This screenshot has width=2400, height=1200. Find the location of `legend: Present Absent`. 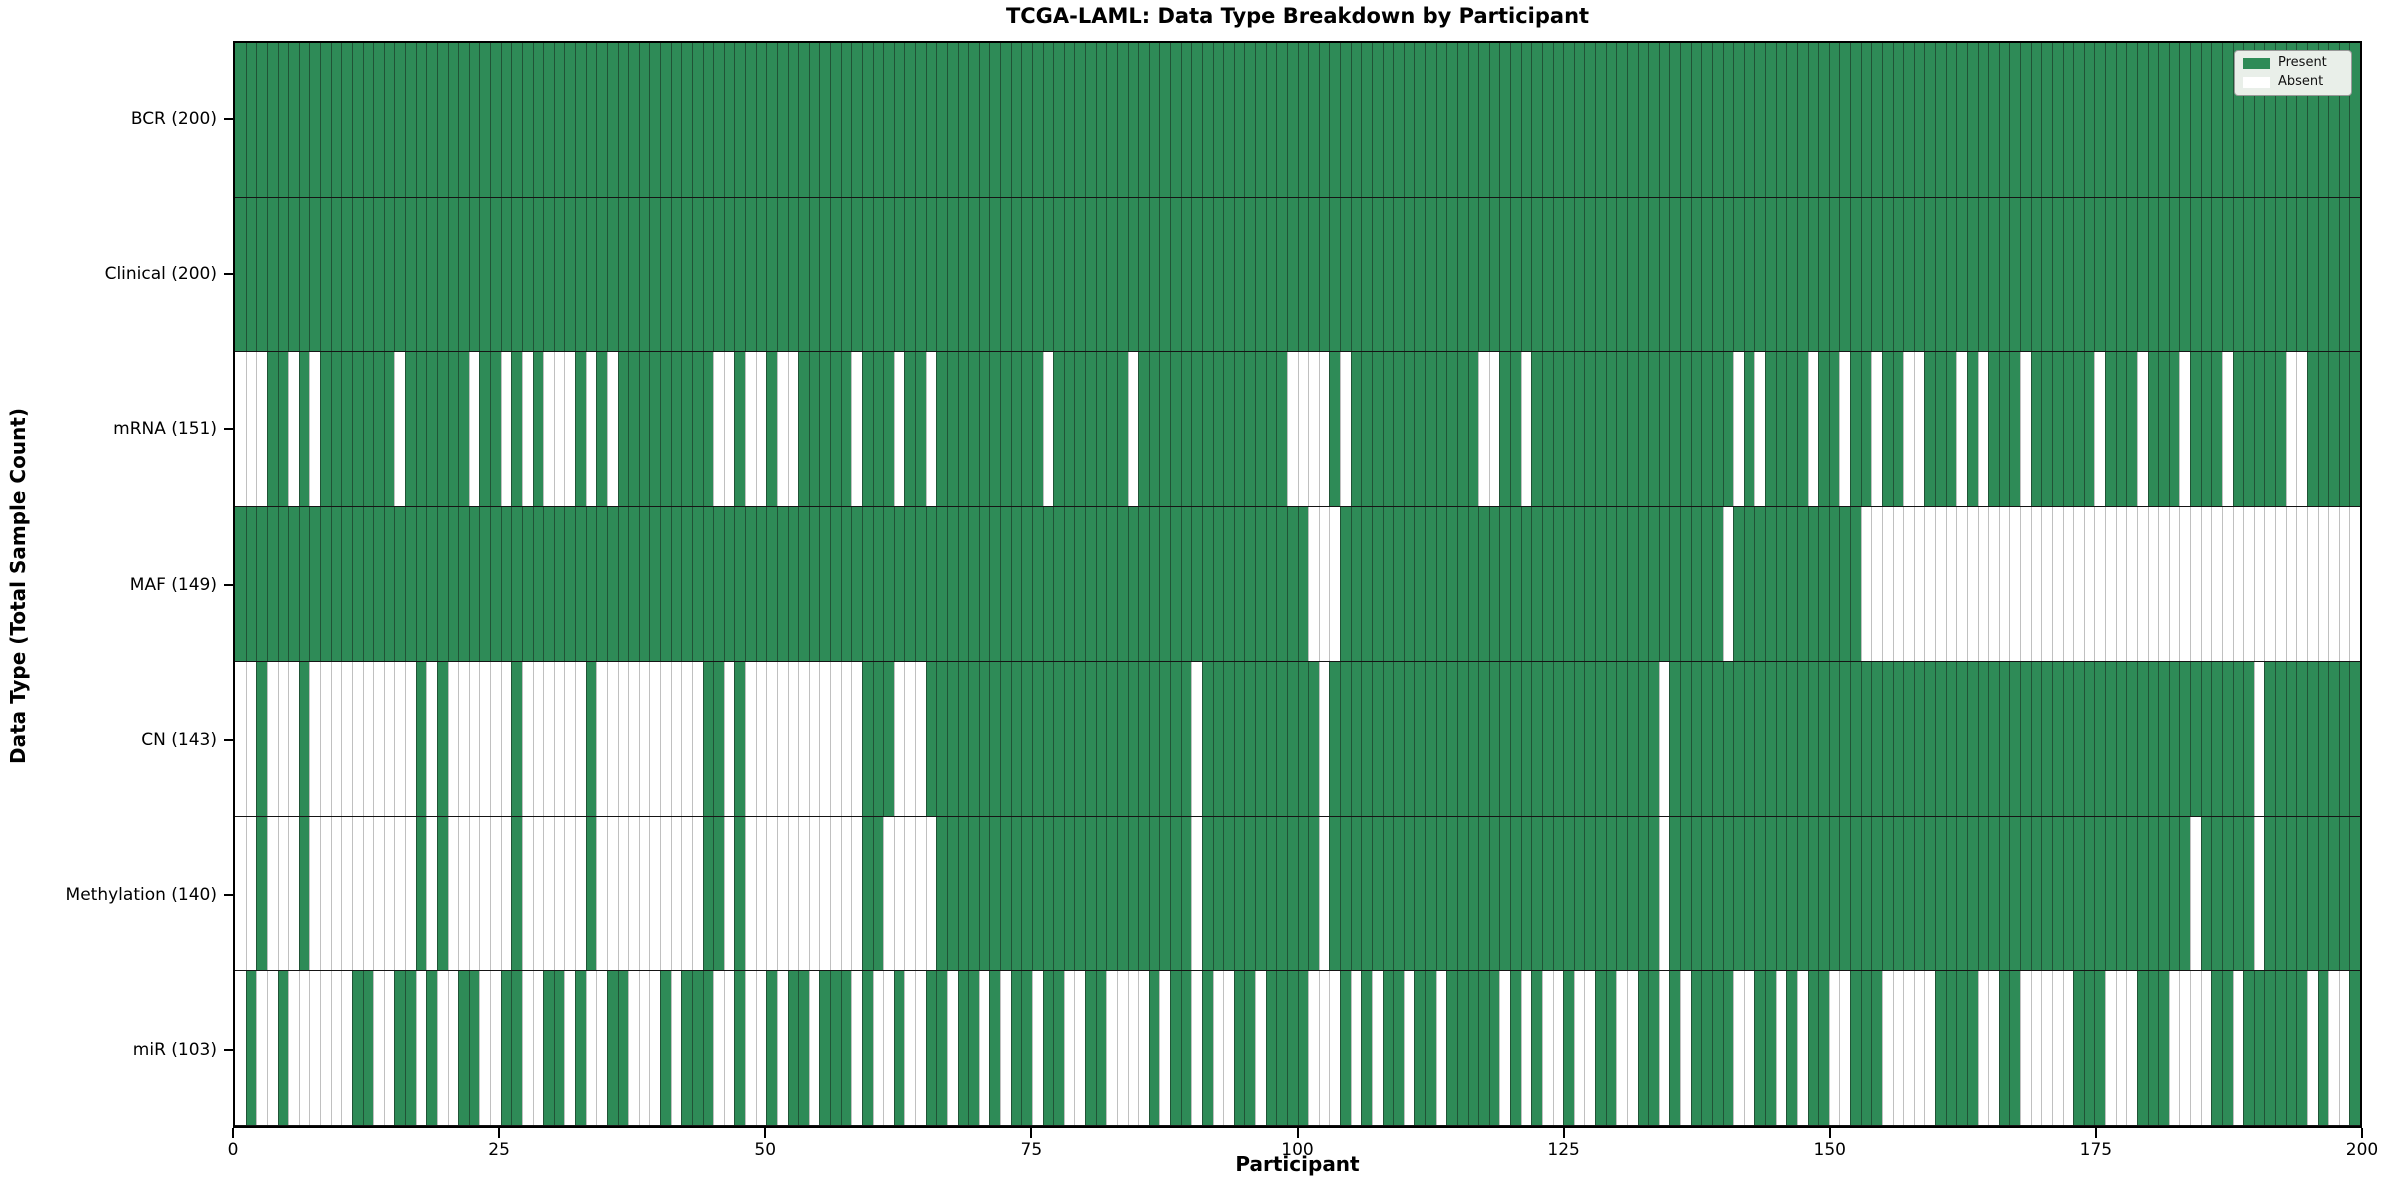

legend: Present Absent is located at coordinates (2293, 73).